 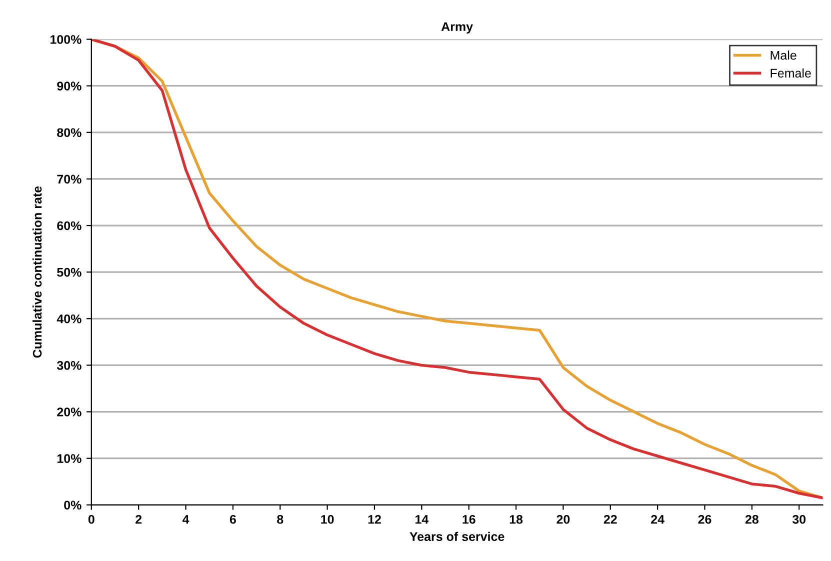 What do you see at coordinates (790, 73) in the screenshot?
I see `legend-label: Female` at bounding box center [790, 73].